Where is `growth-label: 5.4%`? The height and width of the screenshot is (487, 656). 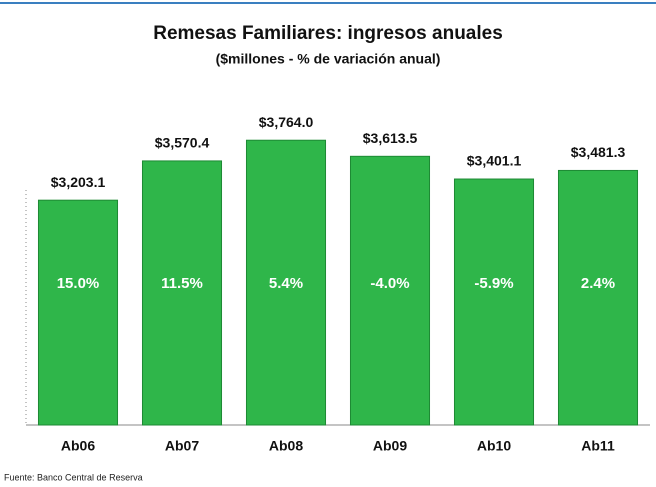
growth-label: 5.4% is located at coordinates (286, 283).